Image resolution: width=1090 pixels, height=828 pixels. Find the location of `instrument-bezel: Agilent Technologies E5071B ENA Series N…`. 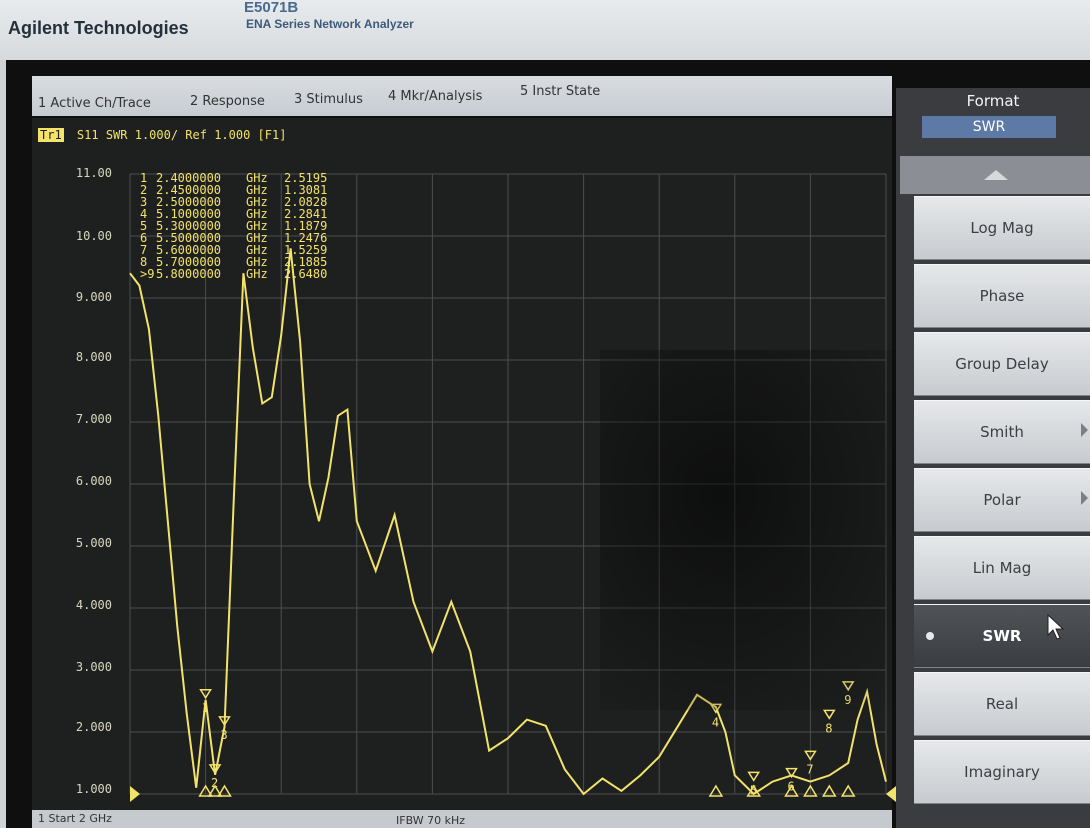

instrument-bezel: Agilent Technologies E5071B ENA Series N… is located at coordinates (545, 30).